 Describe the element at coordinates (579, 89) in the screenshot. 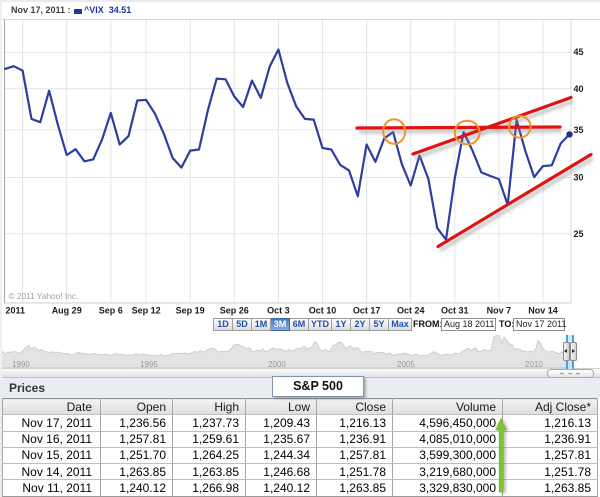

I see `svg-text: 40` at that location.